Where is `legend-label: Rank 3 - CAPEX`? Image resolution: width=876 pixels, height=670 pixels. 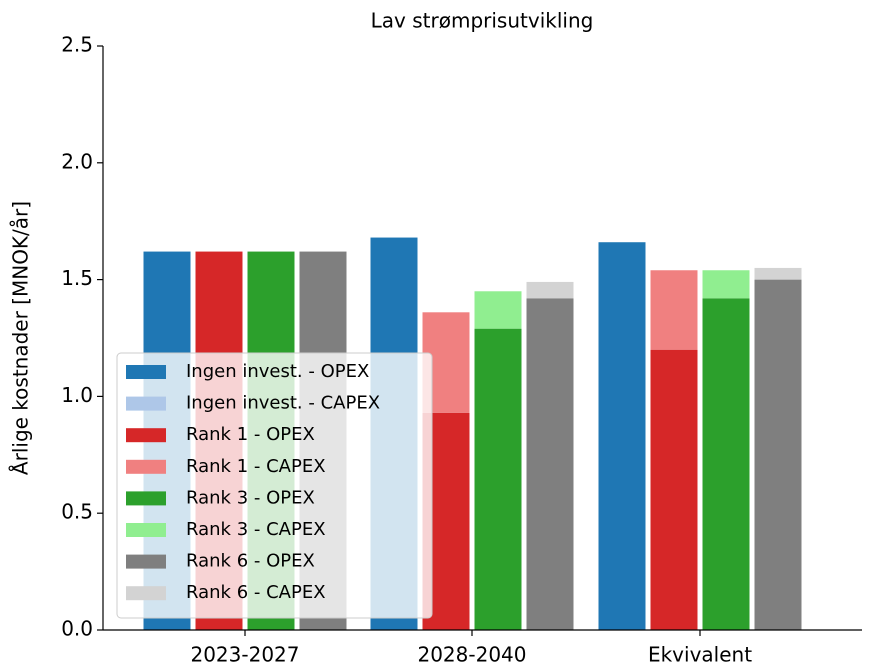 legend-label: Rank 3 - CAPEX is located at coordinates (256, 529).